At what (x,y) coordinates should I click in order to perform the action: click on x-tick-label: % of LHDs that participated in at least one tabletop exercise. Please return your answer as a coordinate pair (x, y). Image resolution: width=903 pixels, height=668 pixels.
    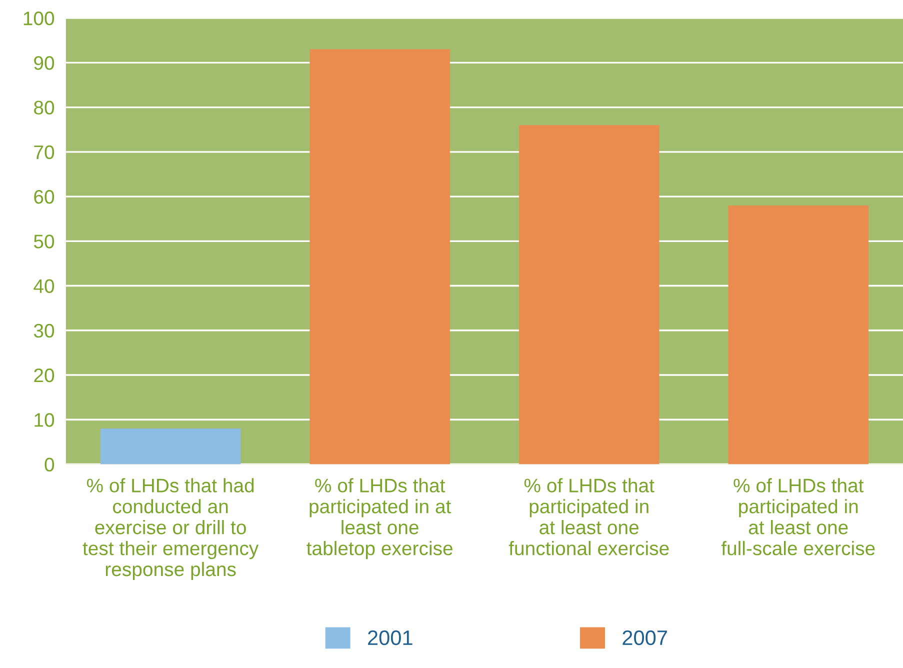
    Looking at the image, I should click on (379, 519).